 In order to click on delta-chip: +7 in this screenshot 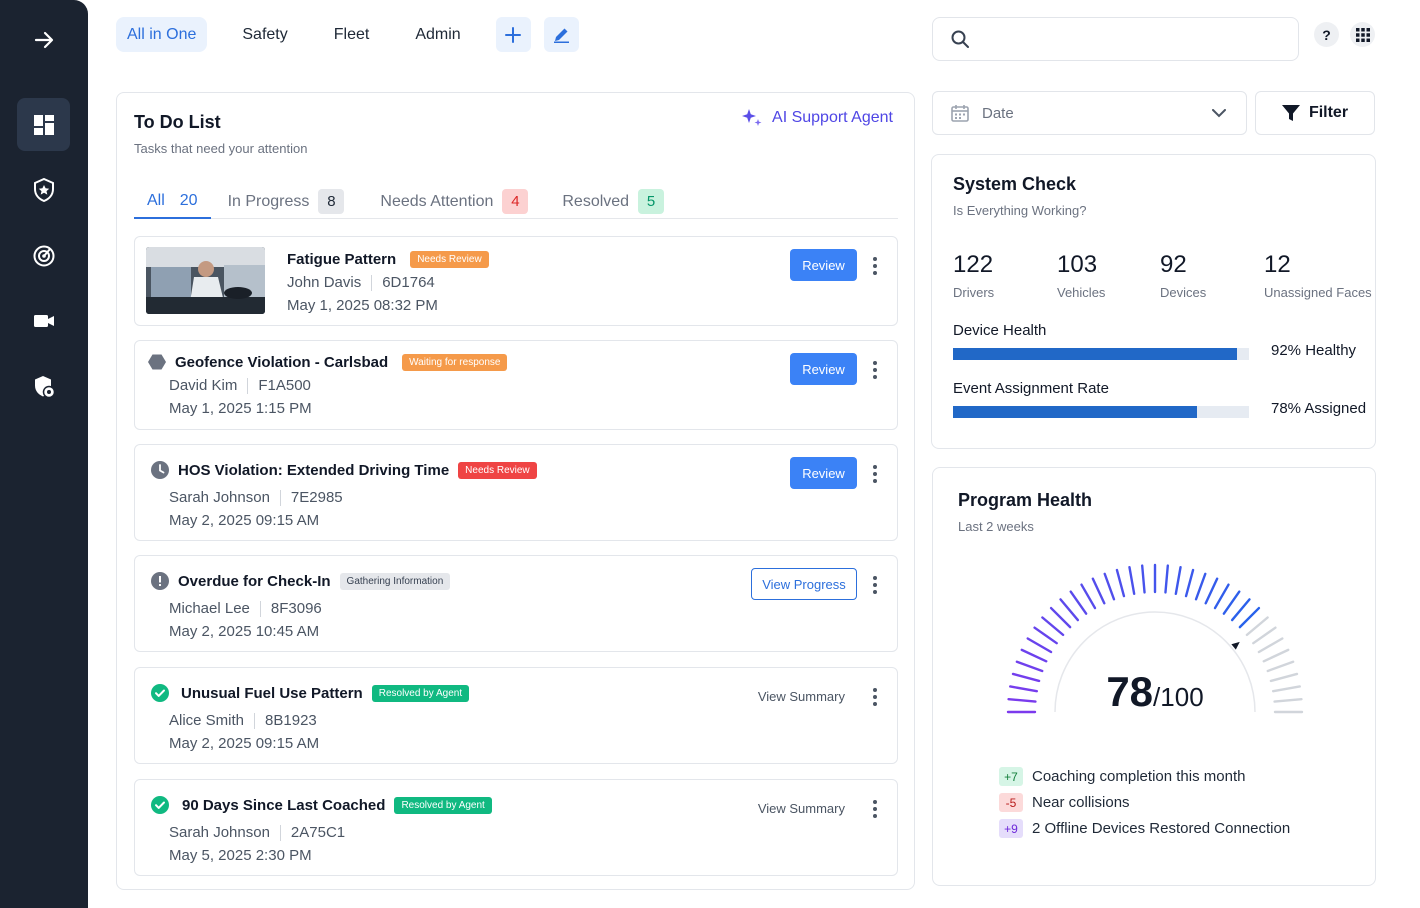, I will do `click(1011, 776)`.